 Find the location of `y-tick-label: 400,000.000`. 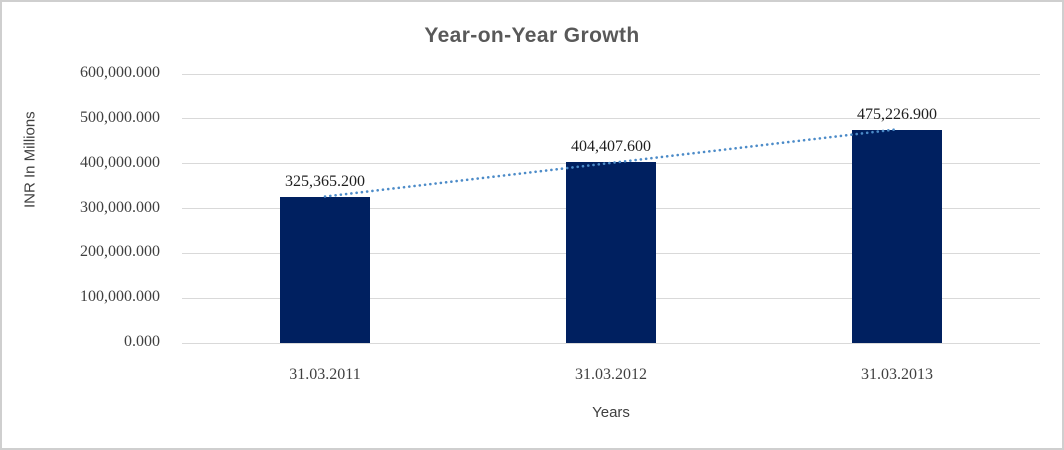

y-tick-label: 400,000.000 is located at coordinates (120, 162).